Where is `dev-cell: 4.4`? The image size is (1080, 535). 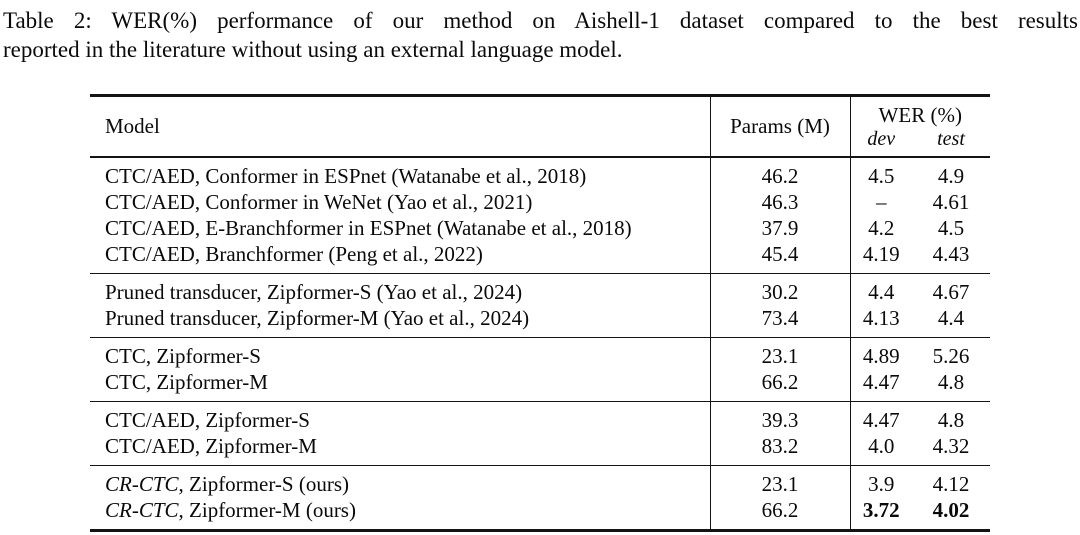 dev-cell: 4.4 is located at coordinates (881, 291).